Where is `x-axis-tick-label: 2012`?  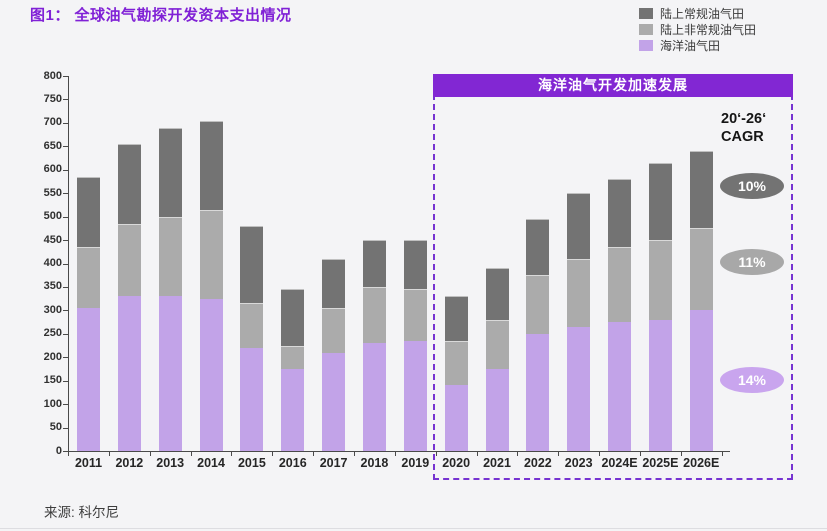 x-axis-tick-label: 2012 is located at coordinates (129, 463).